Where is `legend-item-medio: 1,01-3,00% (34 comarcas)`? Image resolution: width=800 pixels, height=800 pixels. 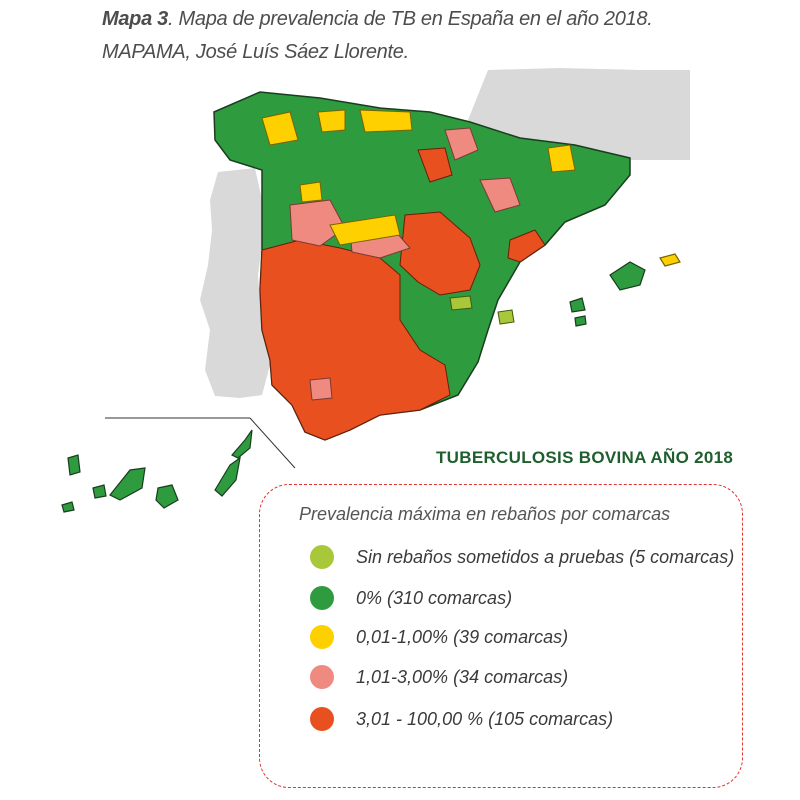
legend-item-medio: 1,01-3,00% (34 comarcas) is located at coordinates (439, 677).